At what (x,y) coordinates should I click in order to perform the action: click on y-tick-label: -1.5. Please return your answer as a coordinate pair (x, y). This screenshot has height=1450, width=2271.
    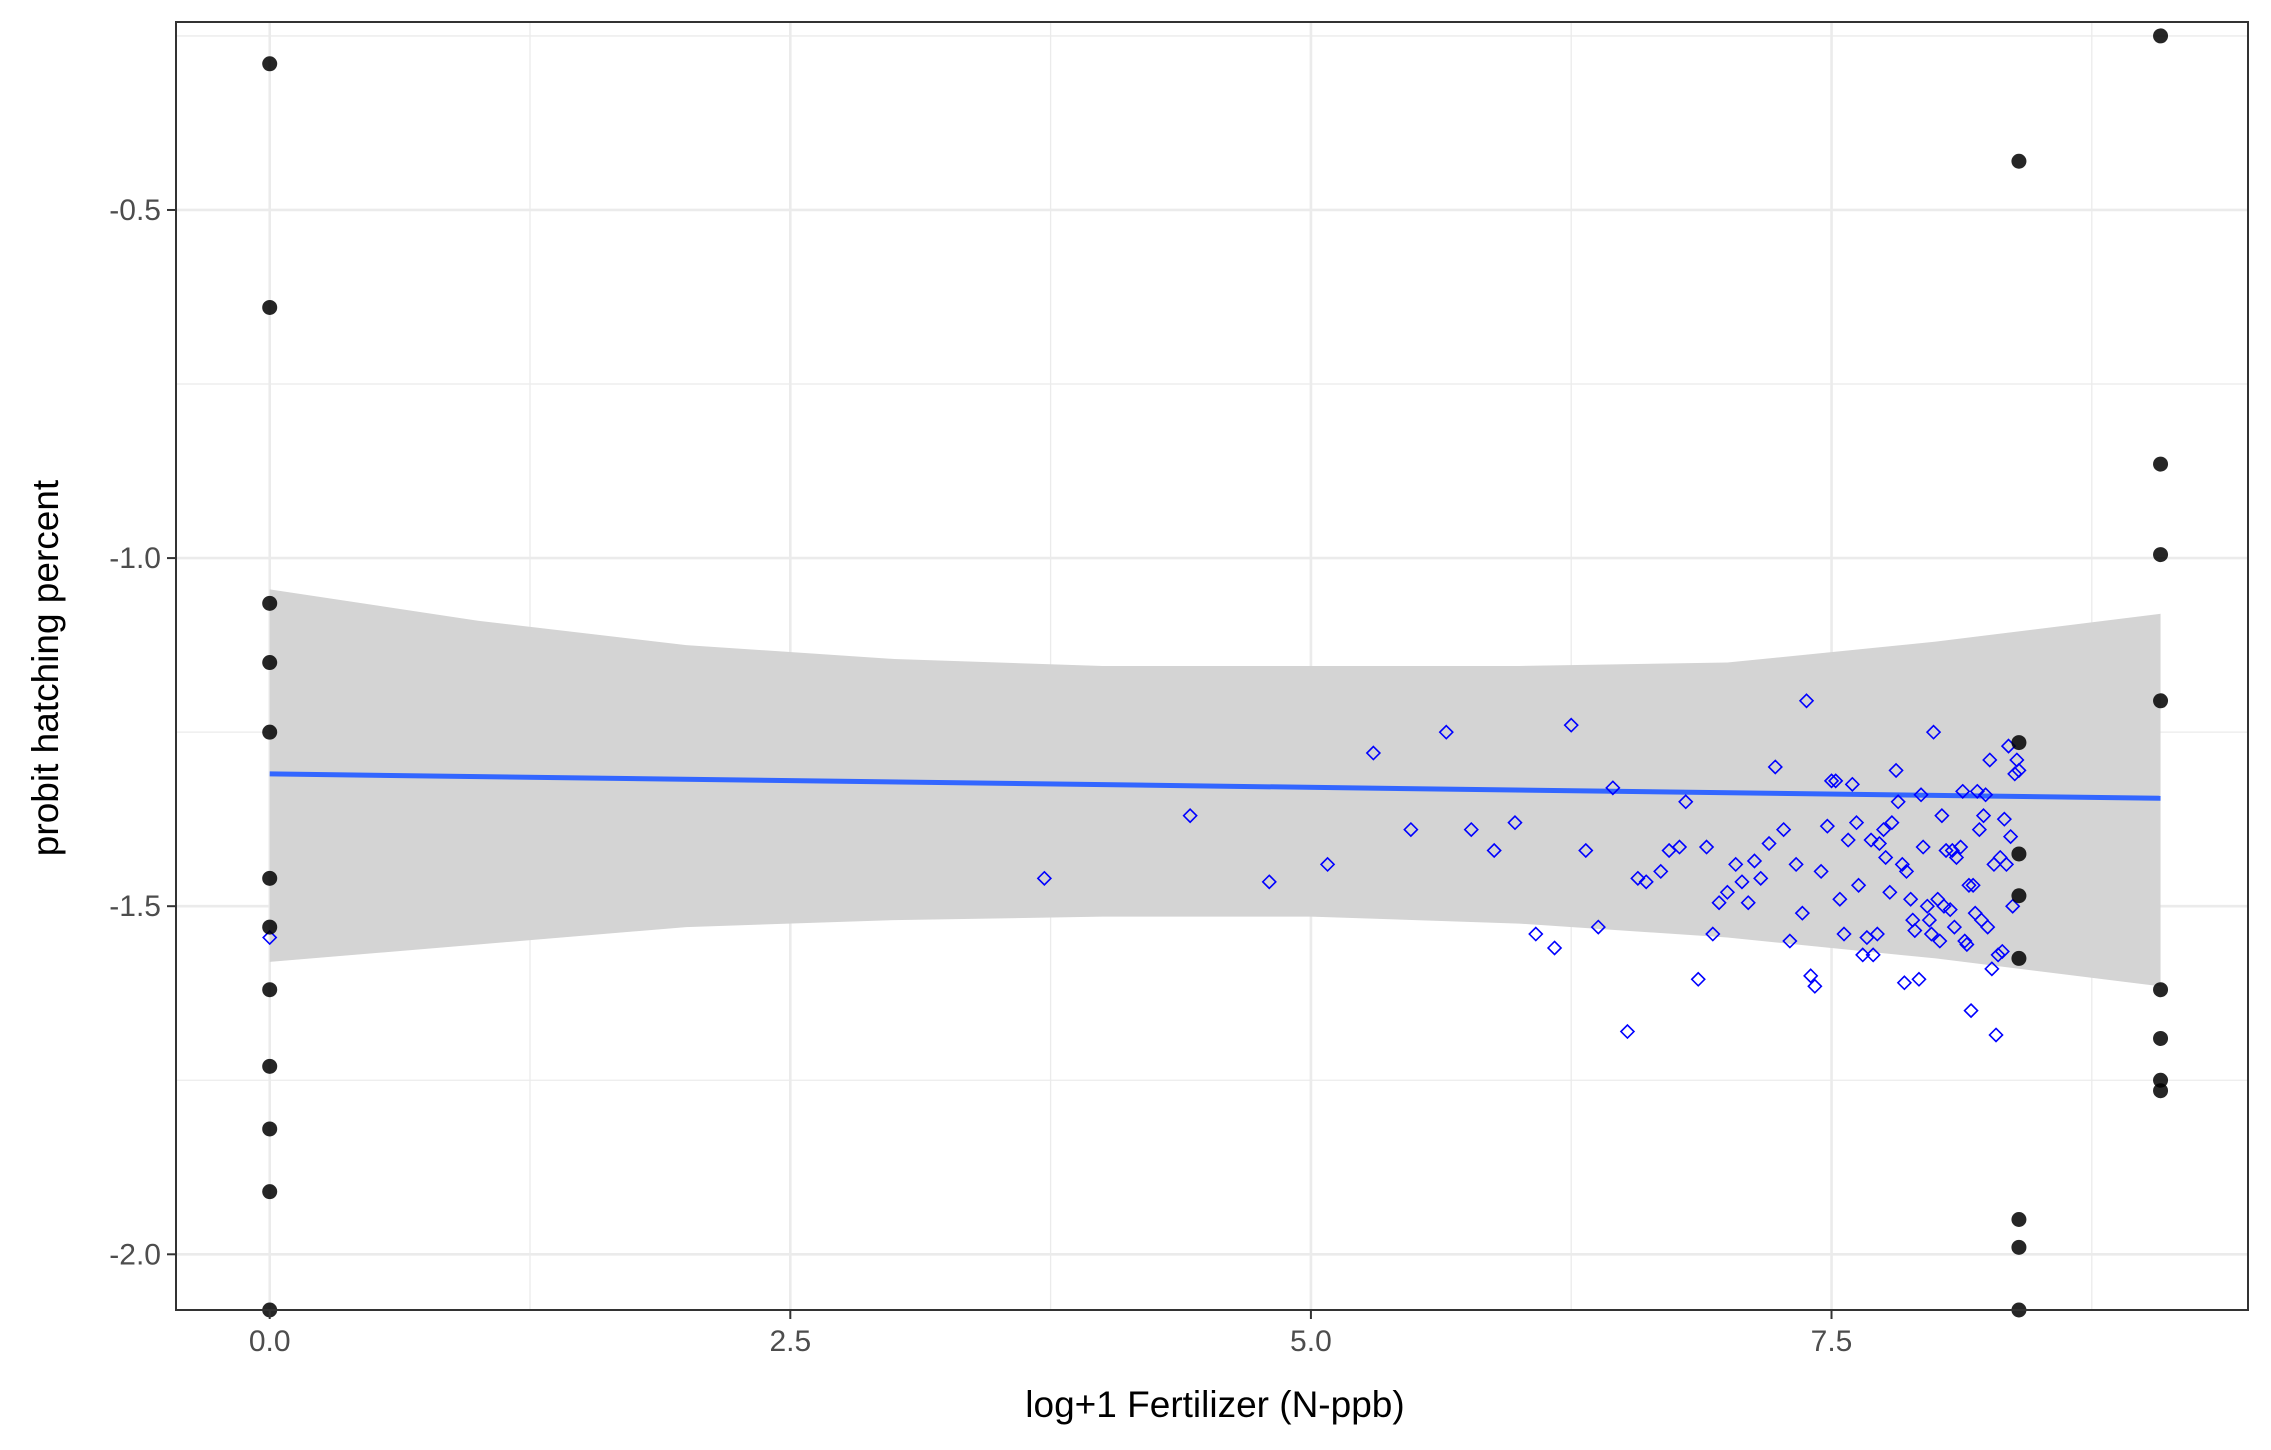
    Looking at the image, I should click on (135, 906).